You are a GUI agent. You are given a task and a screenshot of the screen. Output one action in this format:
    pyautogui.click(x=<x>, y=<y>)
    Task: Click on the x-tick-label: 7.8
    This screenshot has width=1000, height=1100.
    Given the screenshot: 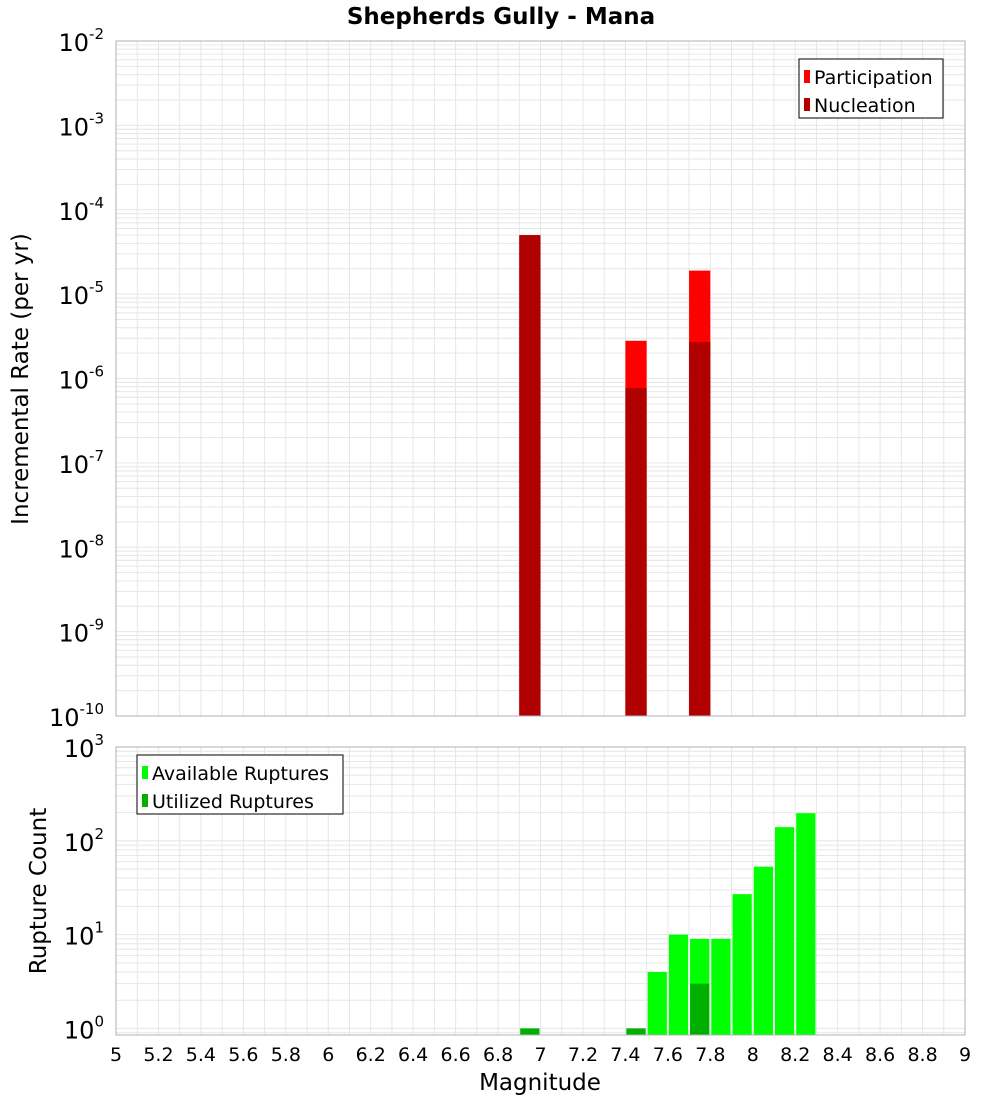 What is the action you would take?
    pyautogui.click(x=710, y=1055)
    